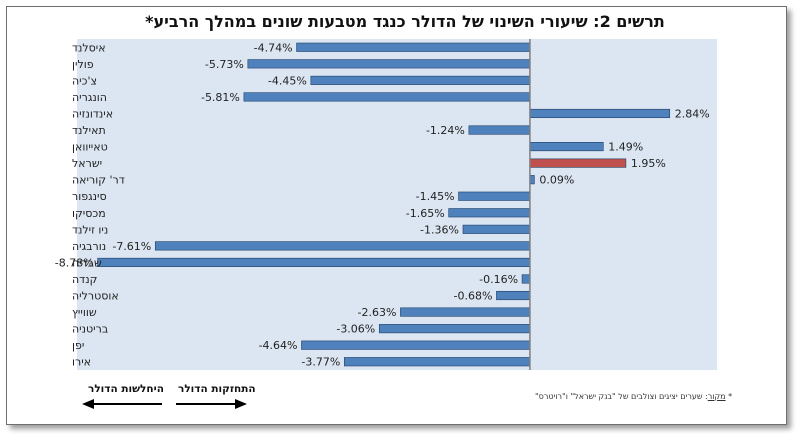  What do you see at coordinates (220, 97) in the screenshot?
I see `data-label-3: -5.81%` at bounding box center [220, 97].